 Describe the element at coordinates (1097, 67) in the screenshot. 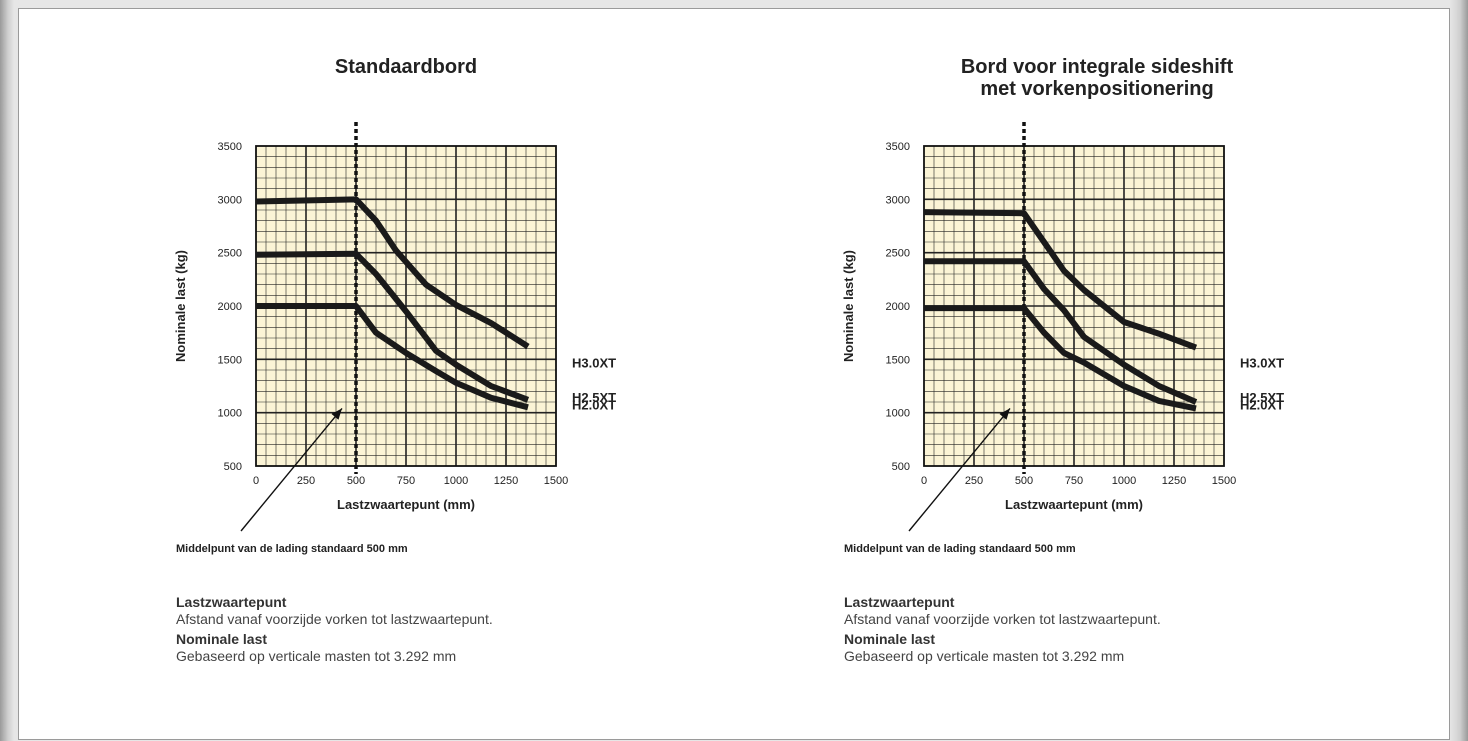

I see `chart-title-line: Bord voor integrale sideshift` at that location.